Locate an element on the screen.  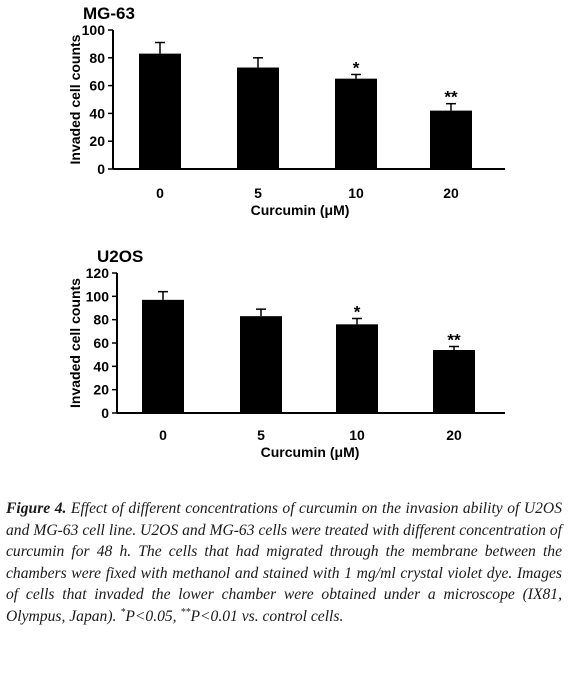
chart2-x-tick-label: 5 is located at coordinates (261, 435).